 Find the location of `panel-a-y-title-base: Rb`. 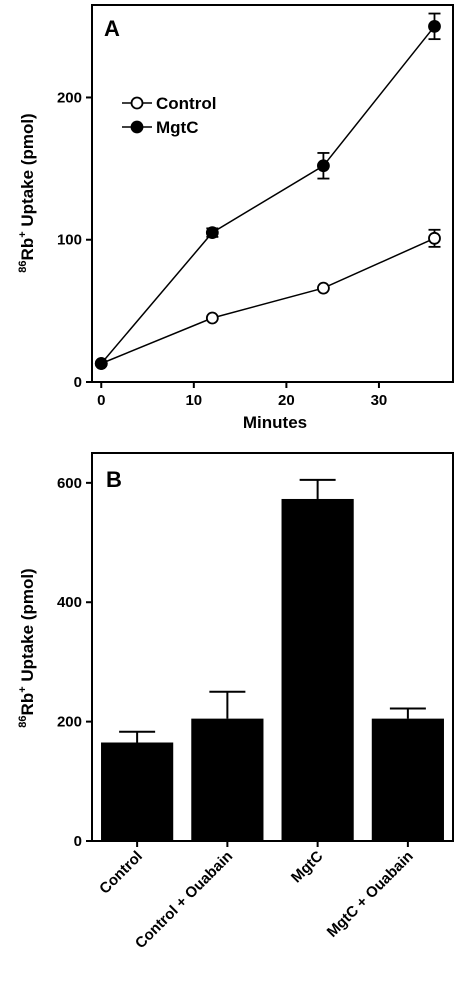

panel-a-y-title-base: Rb is located at coordinates (27, 249).